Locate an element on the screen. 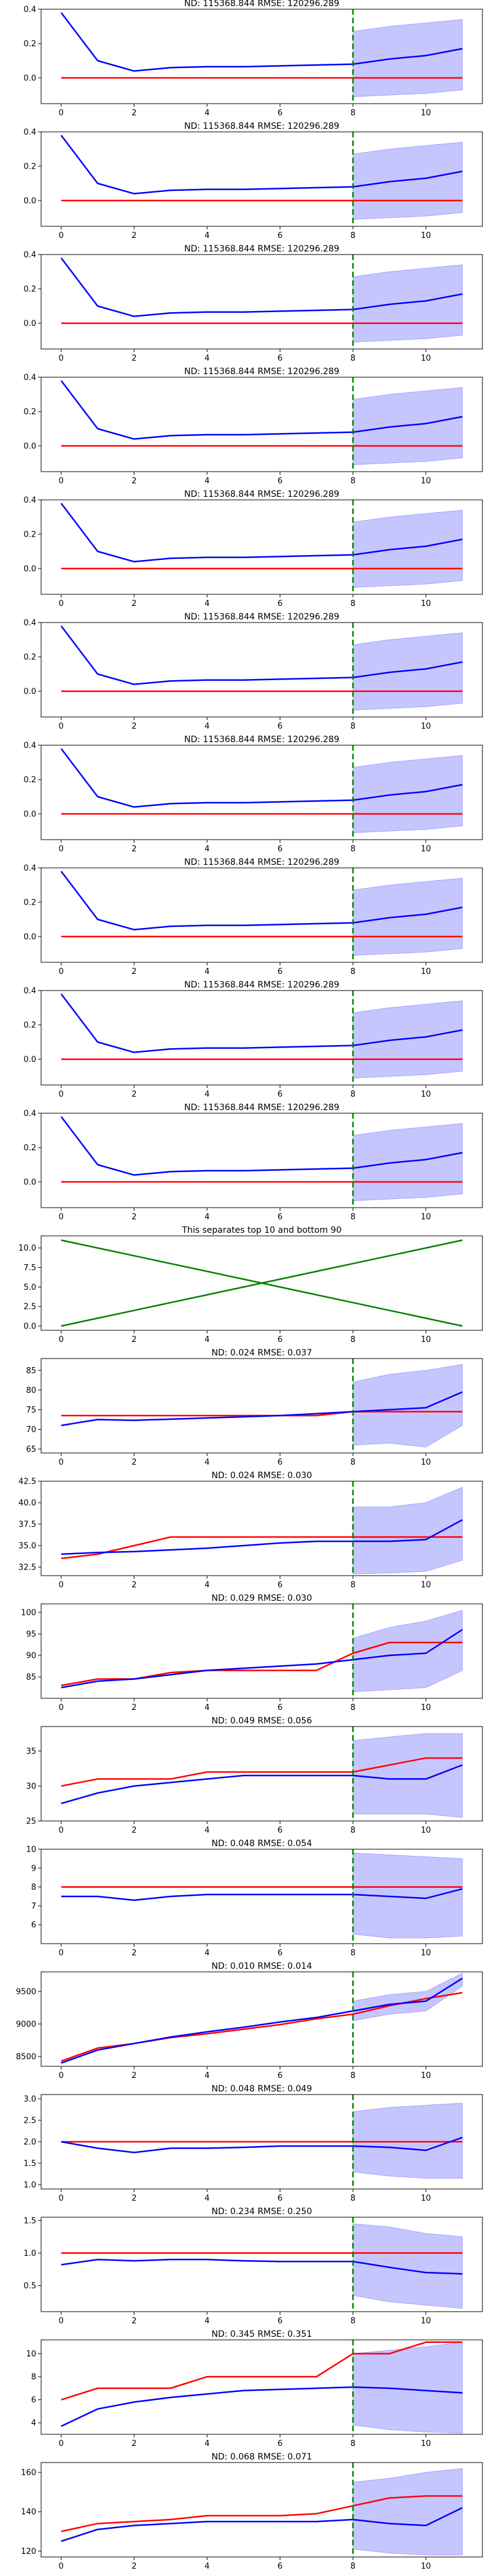 Image resolution: width=491 pixels, height=2576 pixels. subplot: ND: 0.049 RMSE: 0.056 0 2 4 6 8 10 25 30 35 is located at coordinates (255, 1775).